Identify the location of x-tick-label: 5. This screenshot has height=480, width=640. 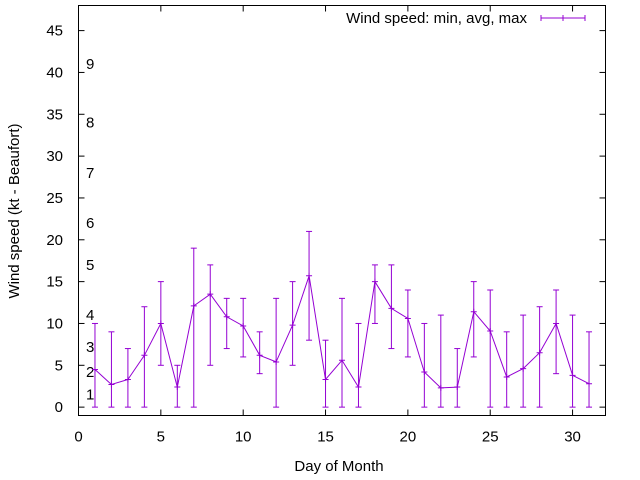
(161, 437).